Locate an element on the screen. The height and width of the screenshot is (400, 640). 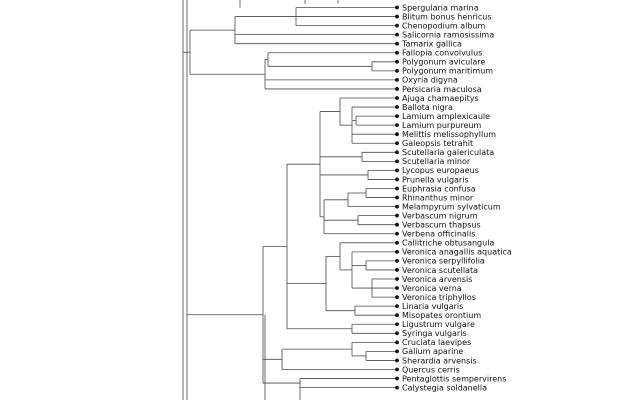
leaf-label-veronica-arvensis: Veronica arvensis is located at coordinates (437, 279).